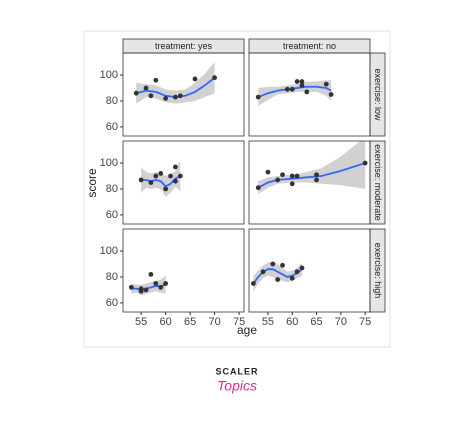 Image resolution: width=474 pixels, height=433 pixels. Describe the element at coordinates (92, 183) in the screenshot. I see `y-axis-title: score` at that location.